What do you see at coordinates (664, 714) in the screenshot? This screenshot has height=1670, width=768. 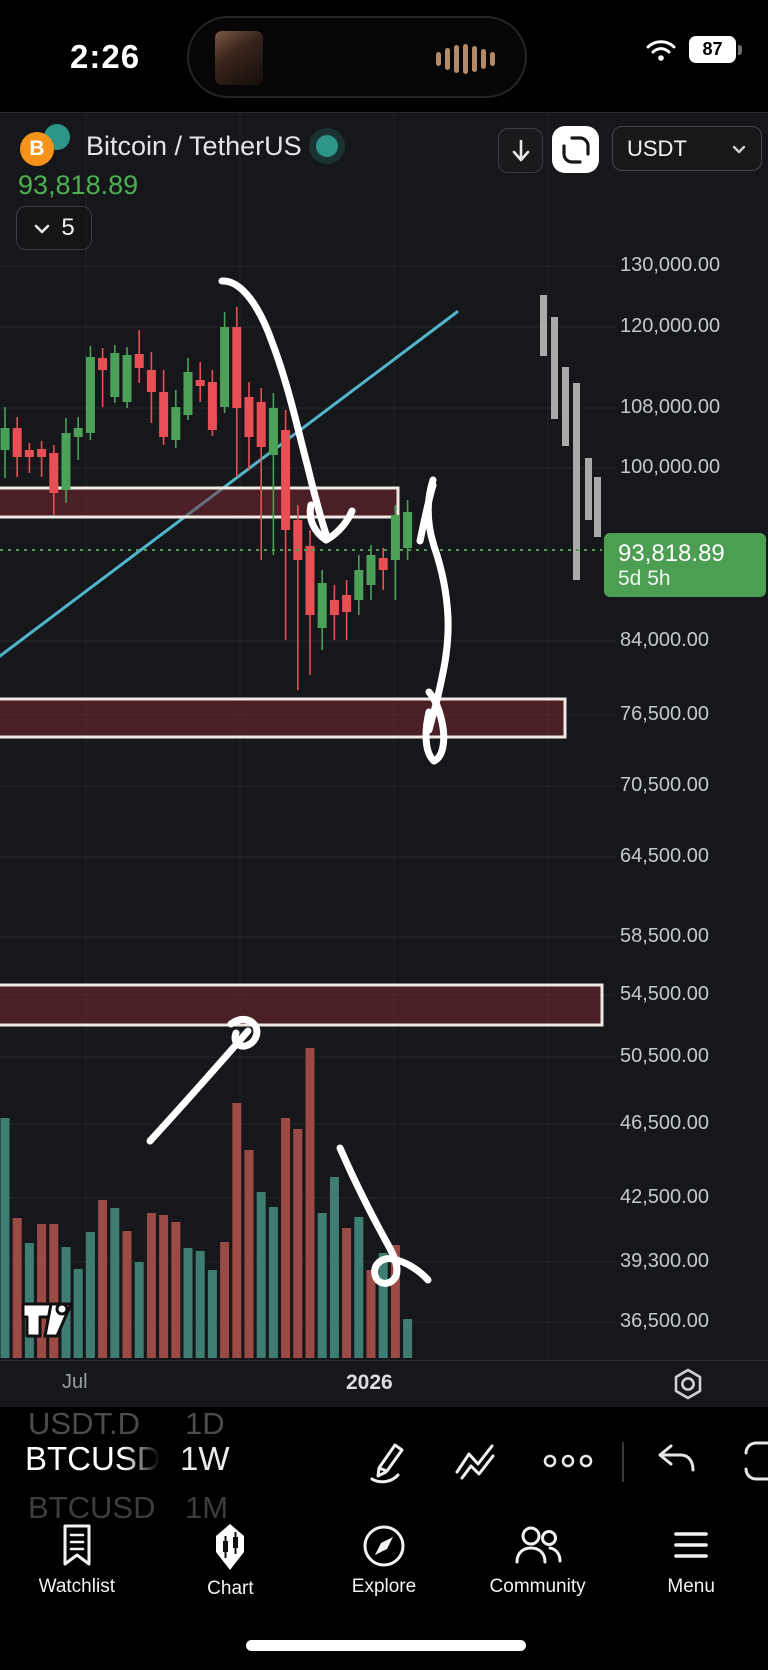 I see `price-axis-label: 76,500.00` at bounding box center [664, 714].